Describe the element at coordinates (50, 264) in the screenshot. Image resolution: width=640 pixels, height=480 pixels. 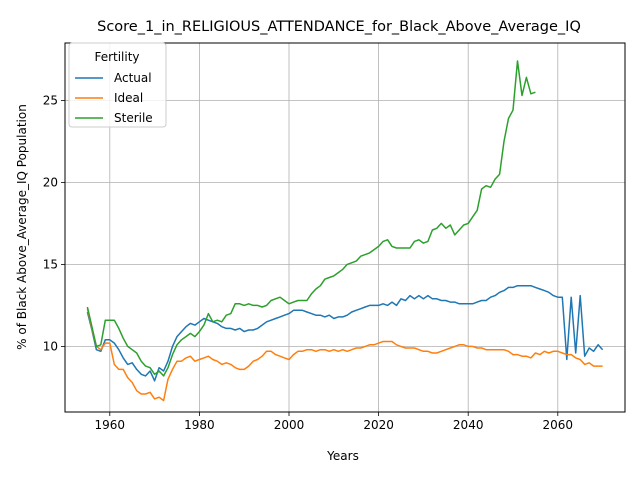
I see `y-tick-label: 15` at that location.